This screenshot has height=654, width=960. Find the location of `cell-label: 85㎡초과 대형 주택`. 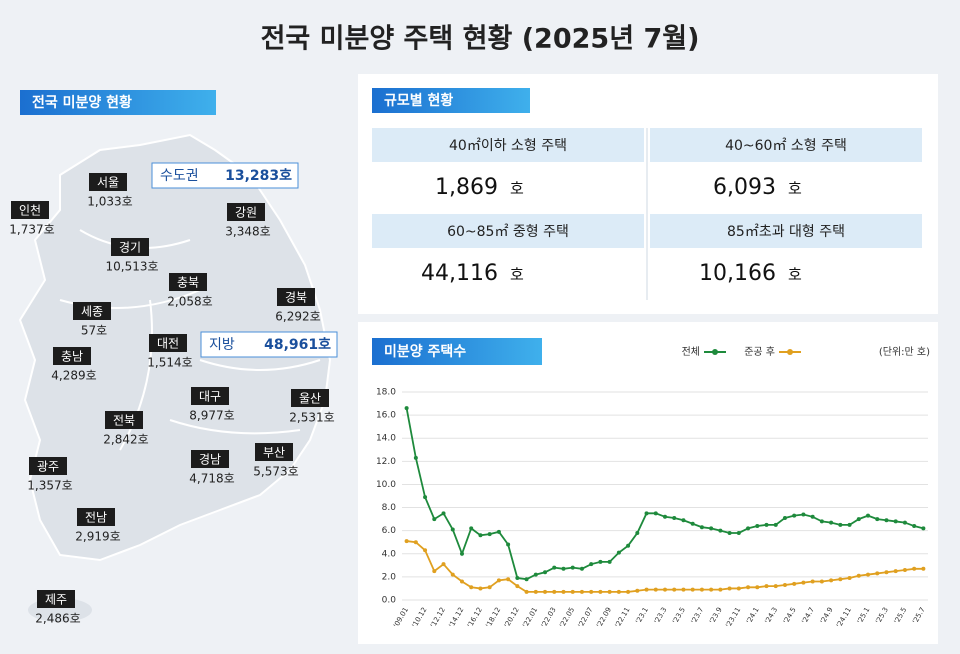

cell-label: 85㎡초과 대형 주택 is located at coordinates (786, 232).